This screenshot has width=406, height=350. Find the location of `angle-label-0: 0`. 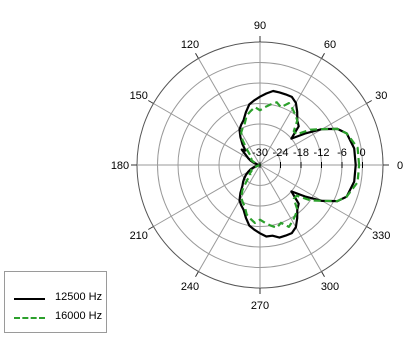

angle-label-0: 0 is located at coordinates (400, 166).